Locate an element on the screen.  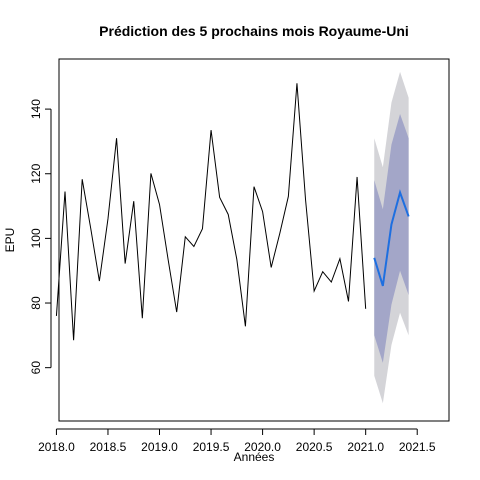
y-axis: 60 80 100 120 140 is located at coordinates (40, 237).